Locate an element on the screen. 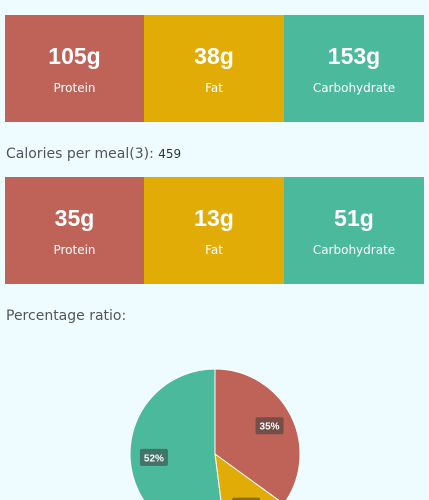 The image size is (429, 500). pie-slice-carbohydrate is located at coordinates (175, 434).